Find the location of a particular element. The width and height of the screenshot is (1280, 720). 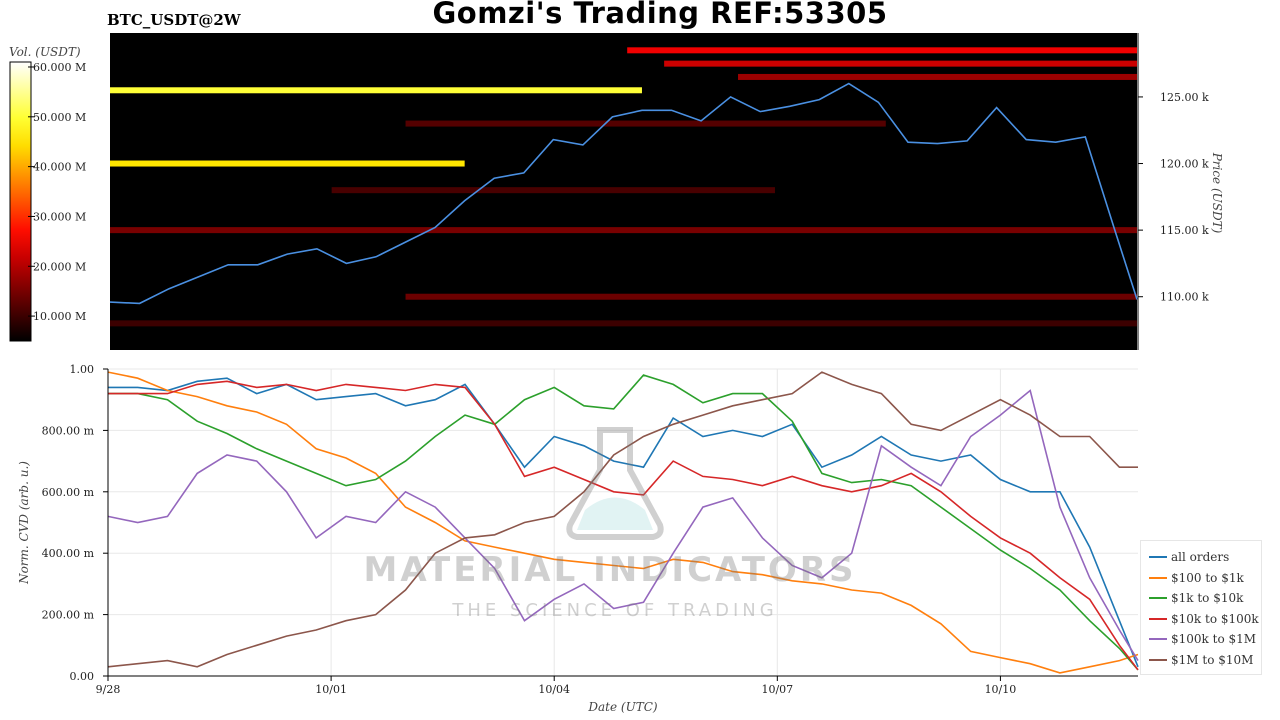

y-tick-label: 0.00 is located at coordinates (82, 676).